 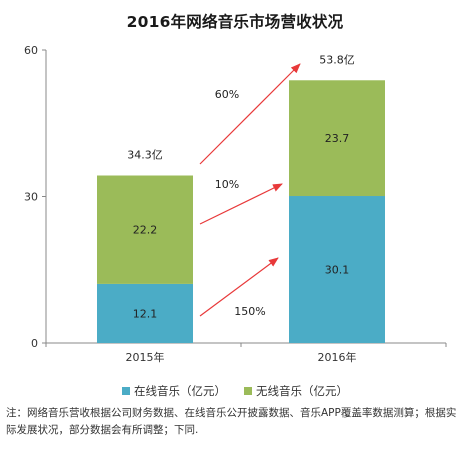 I want to click on data-label-wireless-1: 23.7, so click(x=337, y=138).